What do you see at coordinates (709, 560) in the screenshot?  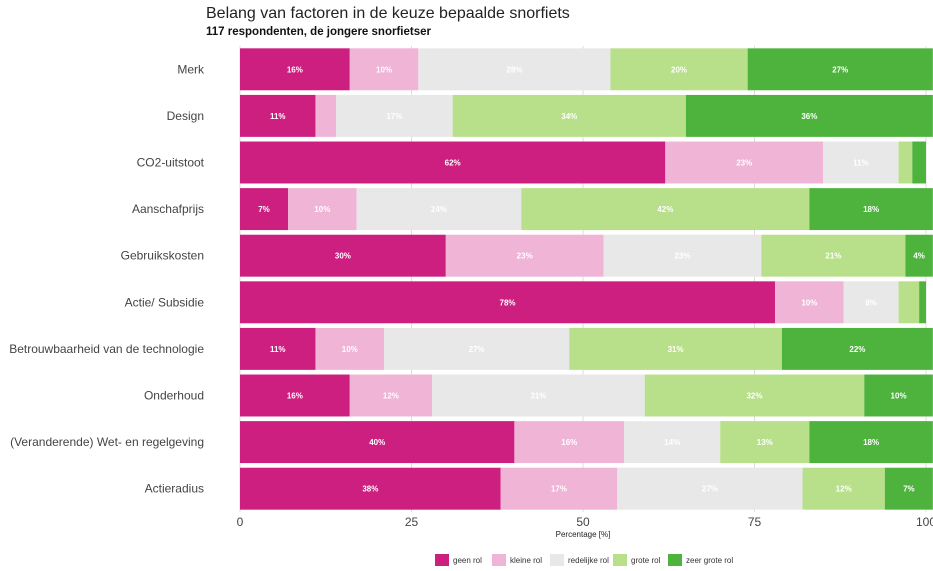 I see `legend-label: zeer grote rol` at bounding box center [709, 560].